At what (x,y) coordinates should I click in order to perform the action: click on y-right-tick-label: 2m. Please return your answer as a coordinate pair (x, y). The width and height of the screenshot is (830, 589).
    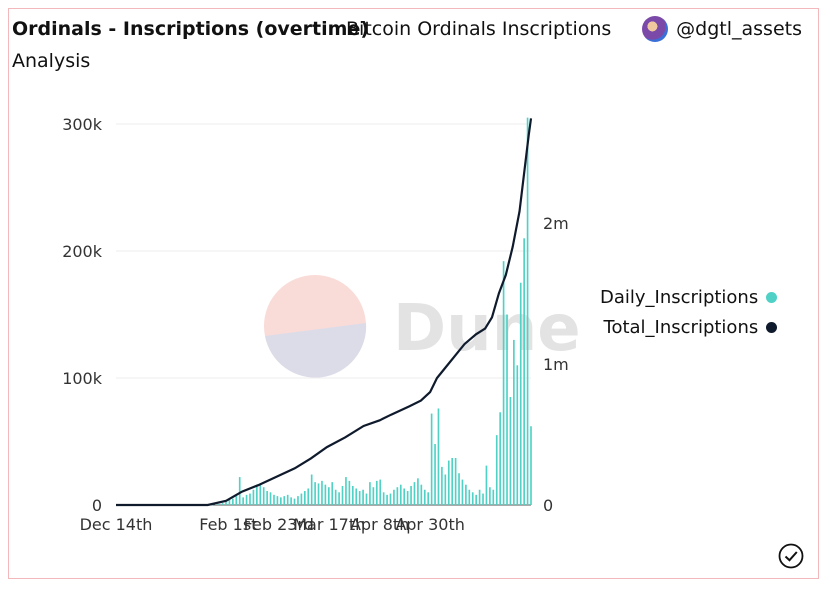
    Looking at the image, I should click on (556, 223).